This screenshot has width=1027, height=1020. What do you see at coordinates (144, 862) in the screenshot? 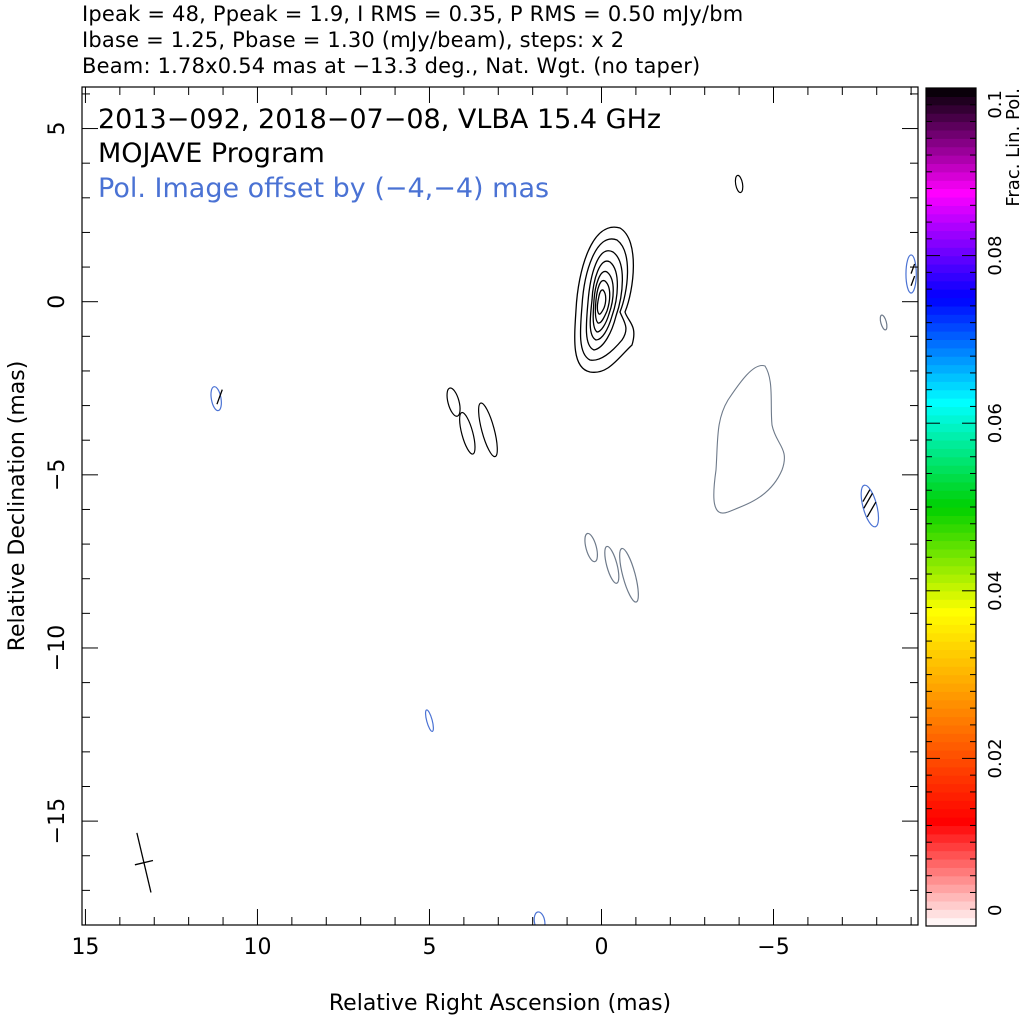
I see `beam-minor-axis` at bounding box center [144, 862].